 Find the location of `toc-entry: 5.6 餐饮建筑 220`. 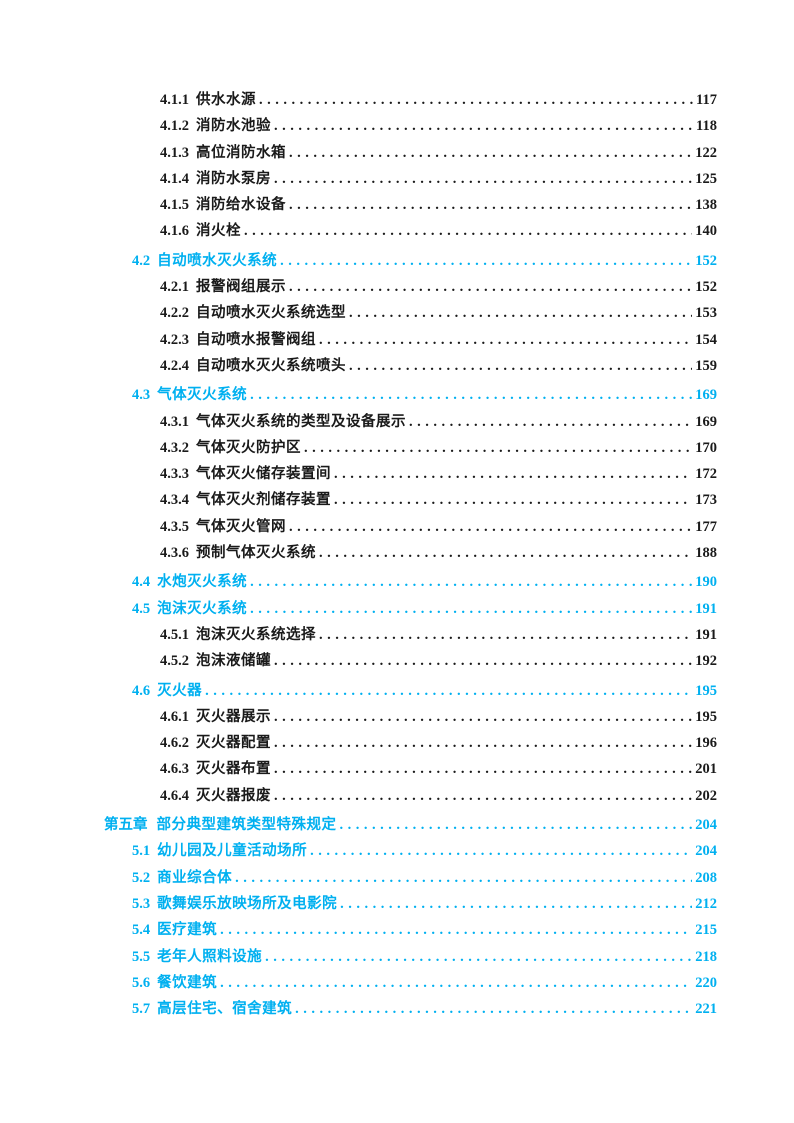

toc-entry: 5.6 餐饮建筑 220 is located at coordinates (410, 983).